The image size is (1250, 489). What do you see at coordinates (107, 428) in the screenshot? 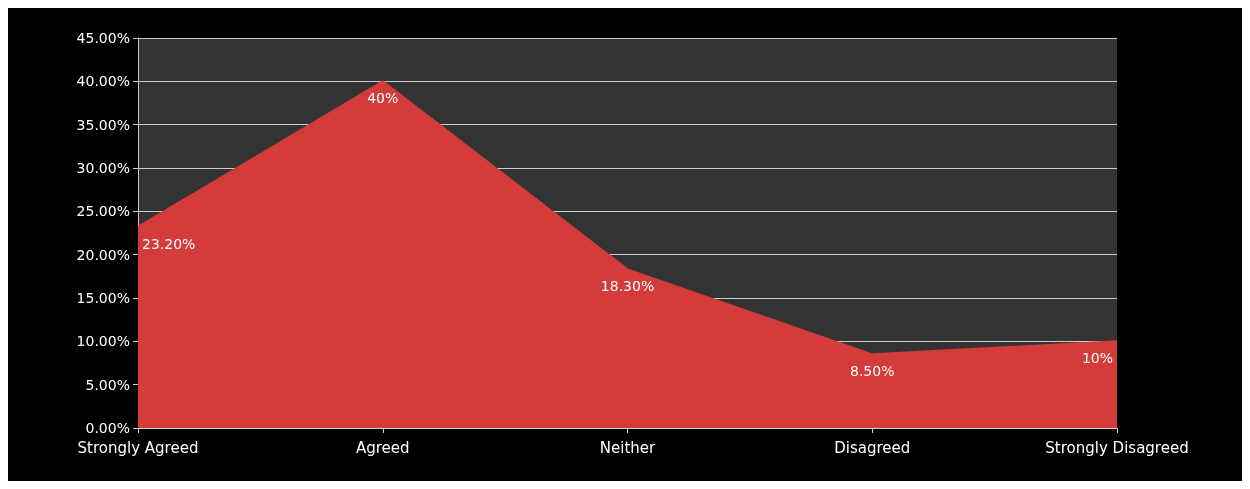
I see `y-tick-label: 0.00%` at bounding box center [107, 428].